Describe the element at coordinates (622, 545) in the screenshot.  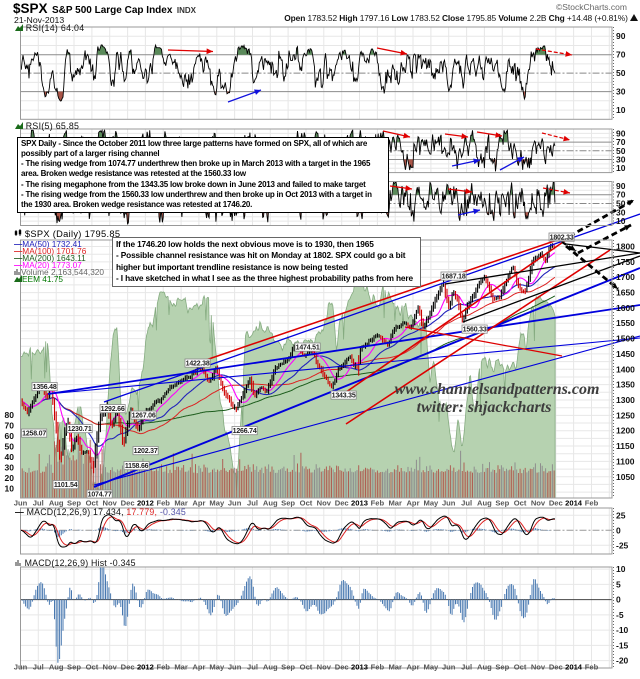
I see `svg-text: -25` at that location.